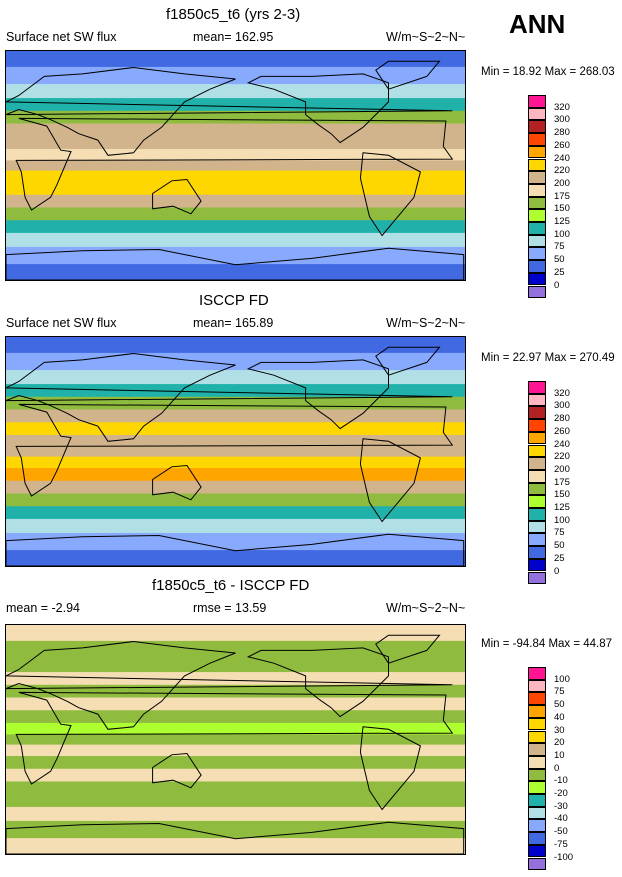  What do you see at coordinates (231, 585) in the screenshot?
I see `panel3-title: f1850c5_t6 - ISCCP FD` at bounding box center [231, 585].